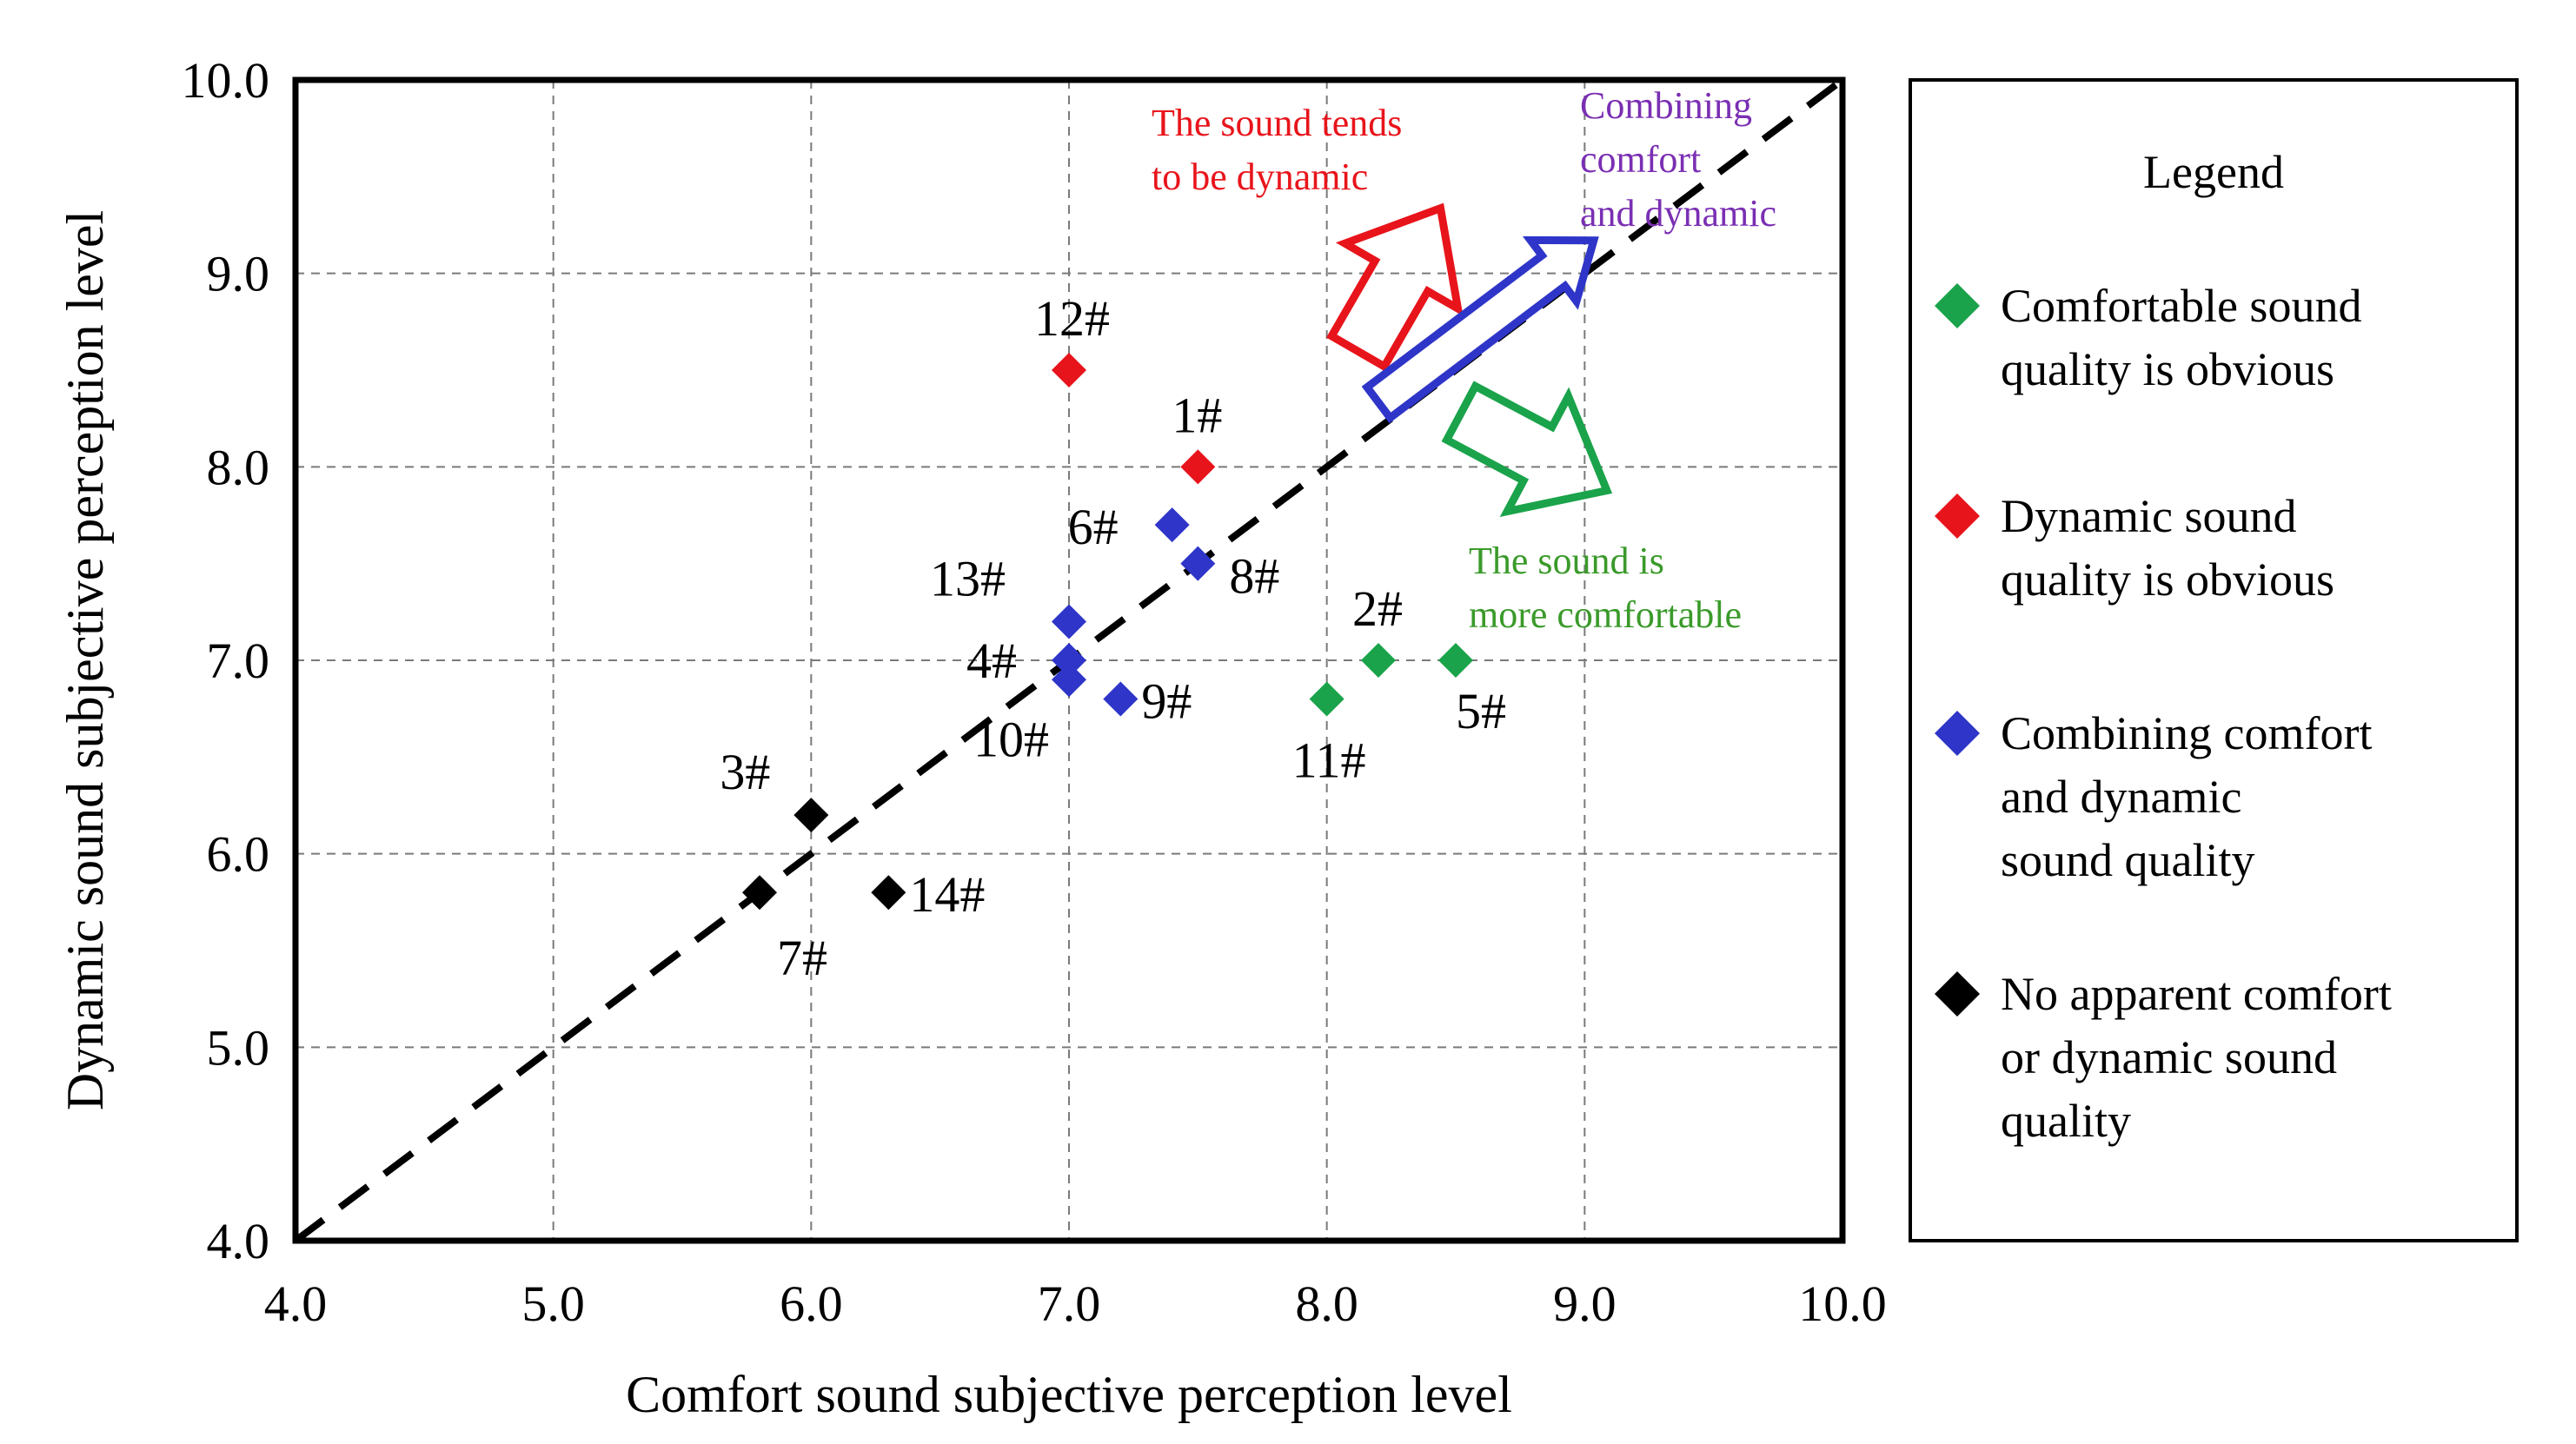  Describe the element at coordinates (1377, 608) in the screenshot. I see `data-label: 2#` at that location.